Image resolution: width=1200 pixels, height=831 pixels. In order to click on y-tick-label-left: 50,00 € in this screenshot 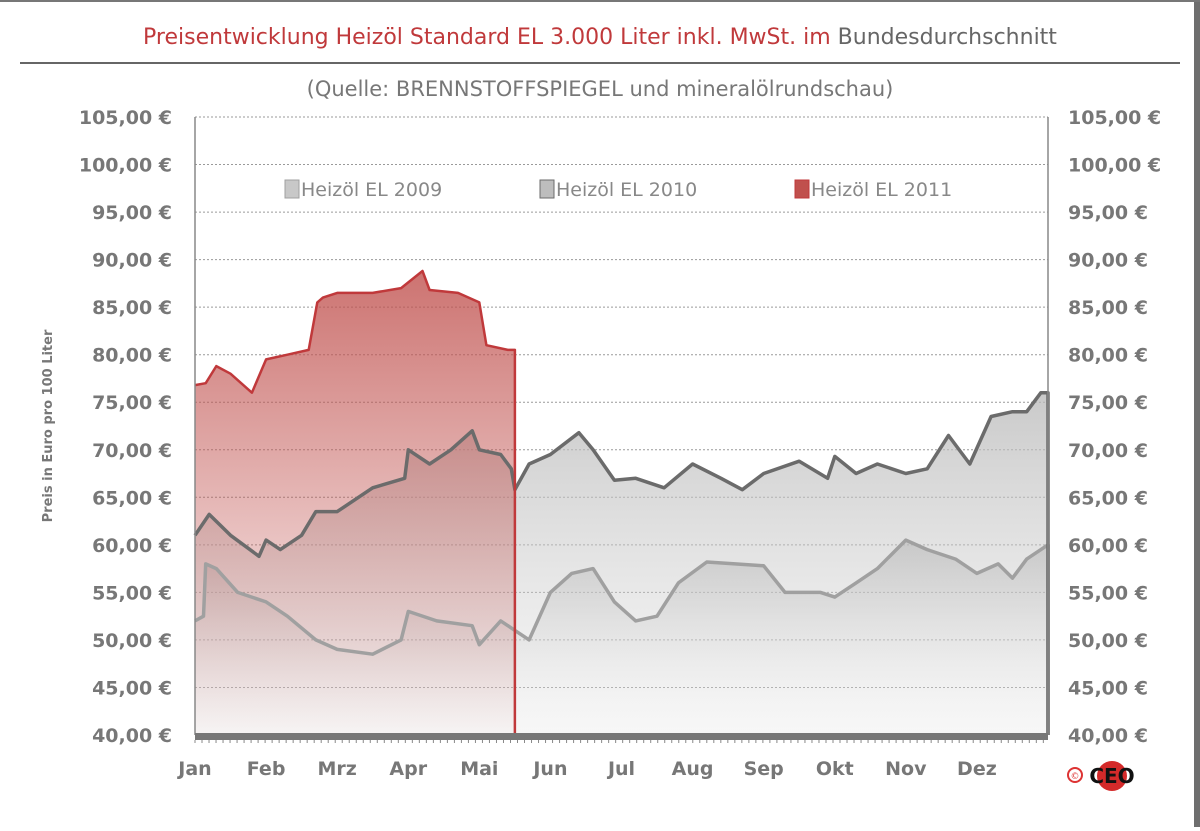, I will do `click(132, 641)`.